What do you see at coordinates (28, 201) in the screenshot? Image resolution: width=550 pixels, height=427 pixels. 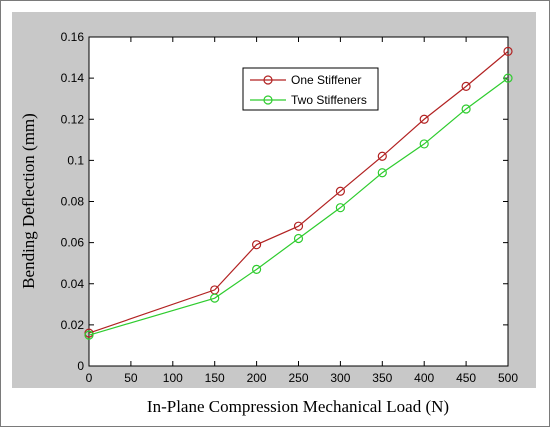 I see `y-axis-title: Bending Deflection (mm)` at bounding box center [28, 201].